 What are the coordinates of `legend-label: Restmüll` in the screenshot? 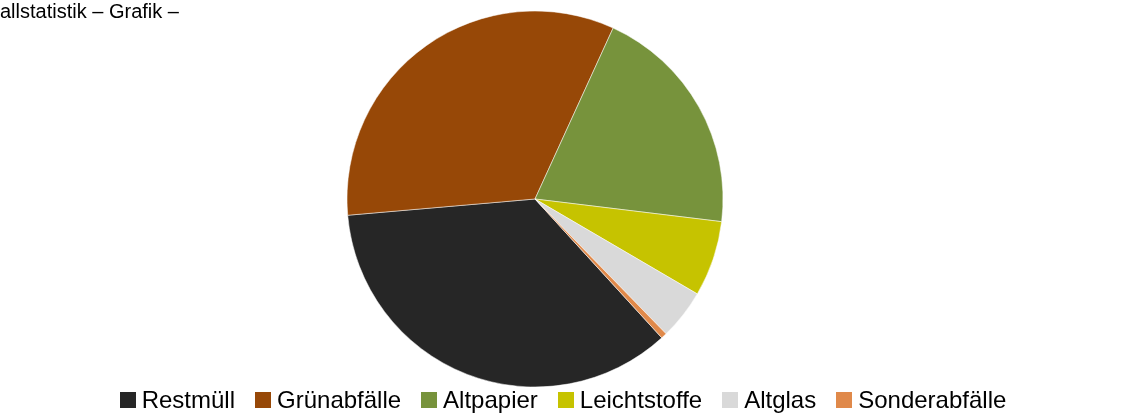 It's located at (188, 400).